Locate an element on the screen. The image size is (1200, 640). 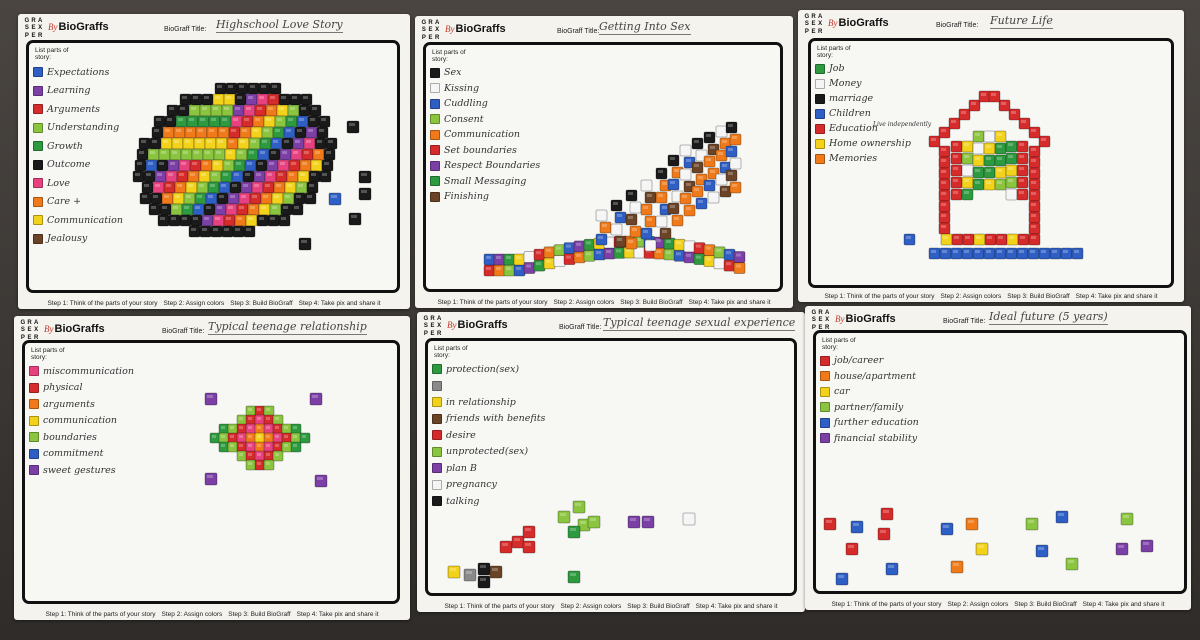
list-item-label: miscommunication is located at coordinates (88, 371).